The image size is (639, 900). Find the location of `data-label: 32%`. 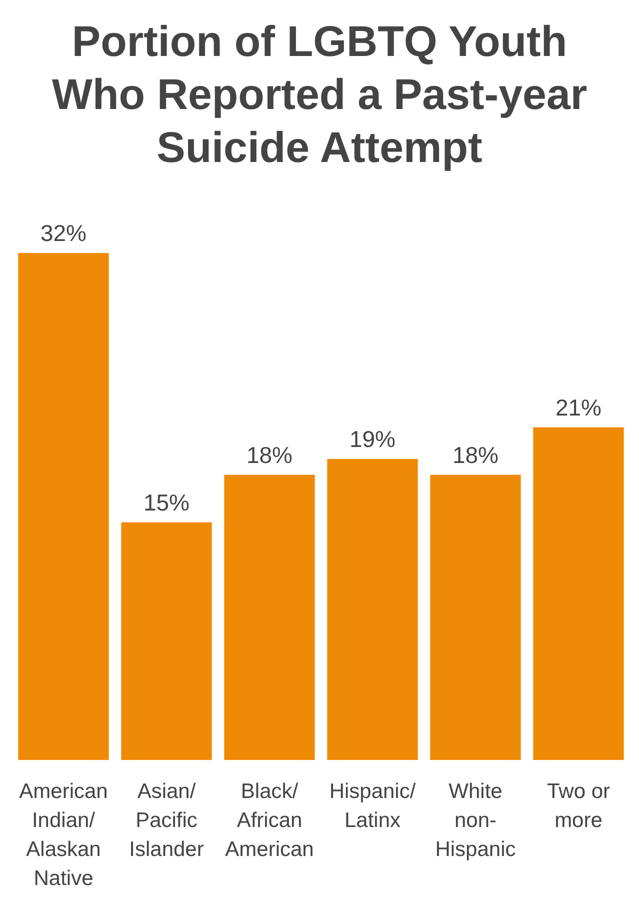

data-label: 32% is located at coordinates (63, 233).